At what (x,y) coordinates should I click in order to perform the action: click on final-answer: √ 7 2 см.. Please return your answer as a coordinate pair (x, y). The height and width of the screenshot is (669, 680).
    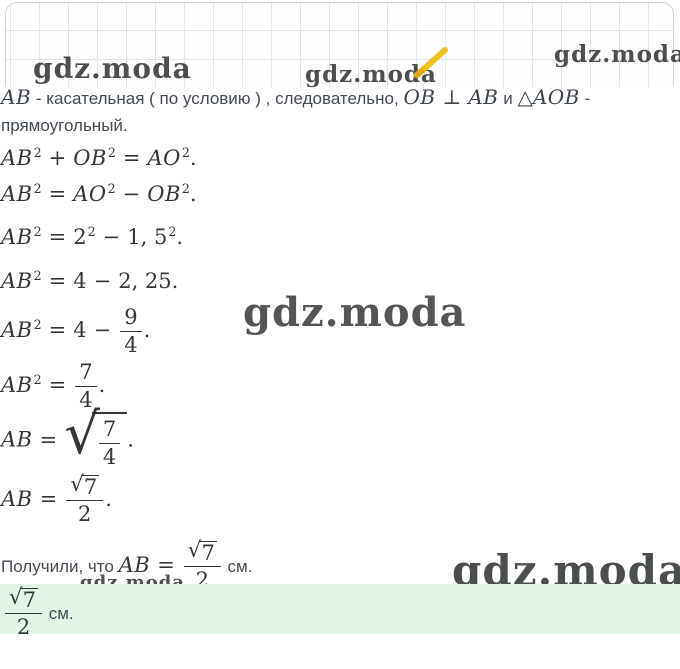
    Looking at the image, I should click on (38, 613).